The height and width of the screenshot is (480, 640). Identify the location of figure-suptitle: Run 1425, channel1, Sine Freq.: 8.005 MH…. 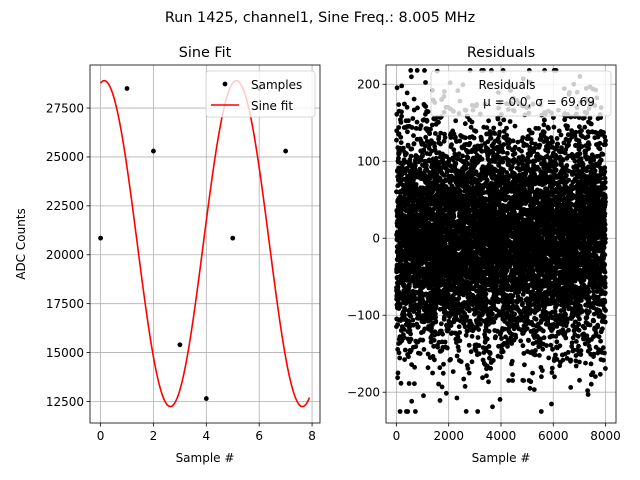
(320, 18).